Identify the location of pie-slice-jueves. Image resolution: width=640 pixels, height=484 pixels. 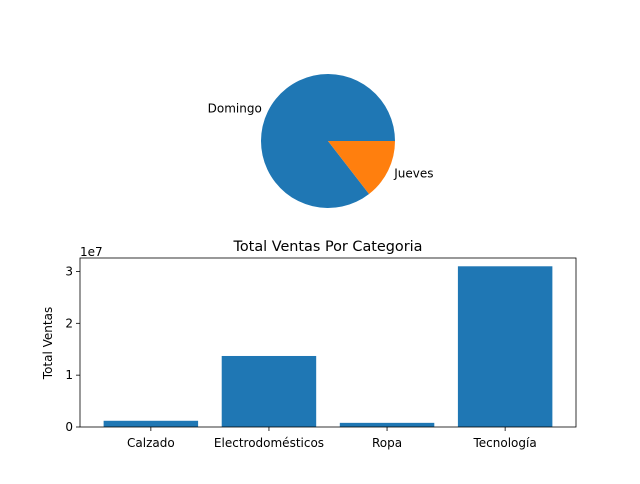
(361, 167).